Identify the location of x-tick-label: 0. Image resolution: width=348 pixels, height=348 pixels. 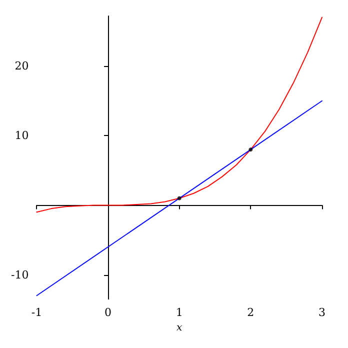
(108, 313).